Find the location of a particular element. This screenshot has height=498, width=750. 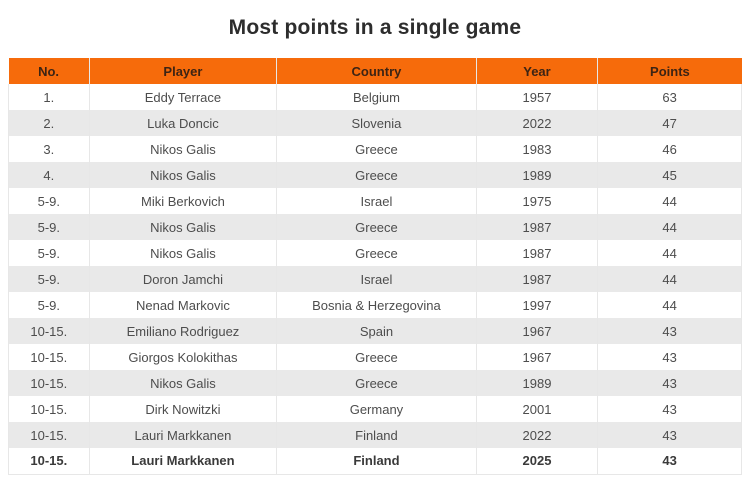

table-row: 4. Nikos Galis Greece 1989 45 is located at coordinates (375, 175).